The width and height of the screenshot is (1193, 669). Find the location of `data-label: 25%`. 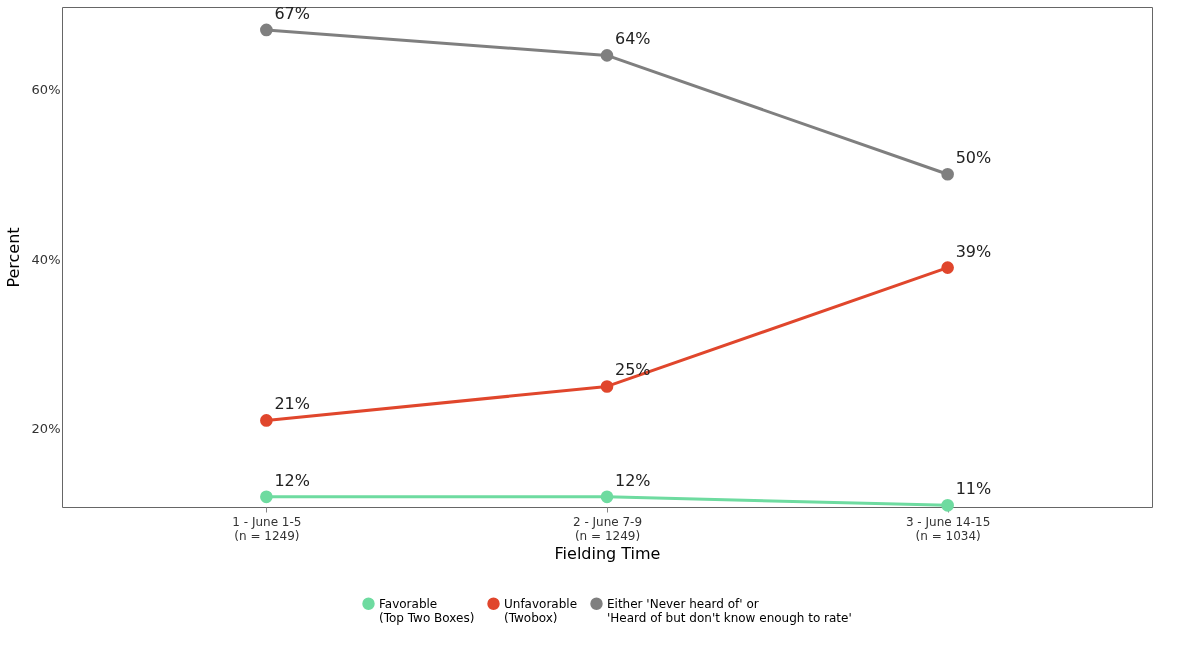

data-label: 25% is located at coordinates (633, 370).